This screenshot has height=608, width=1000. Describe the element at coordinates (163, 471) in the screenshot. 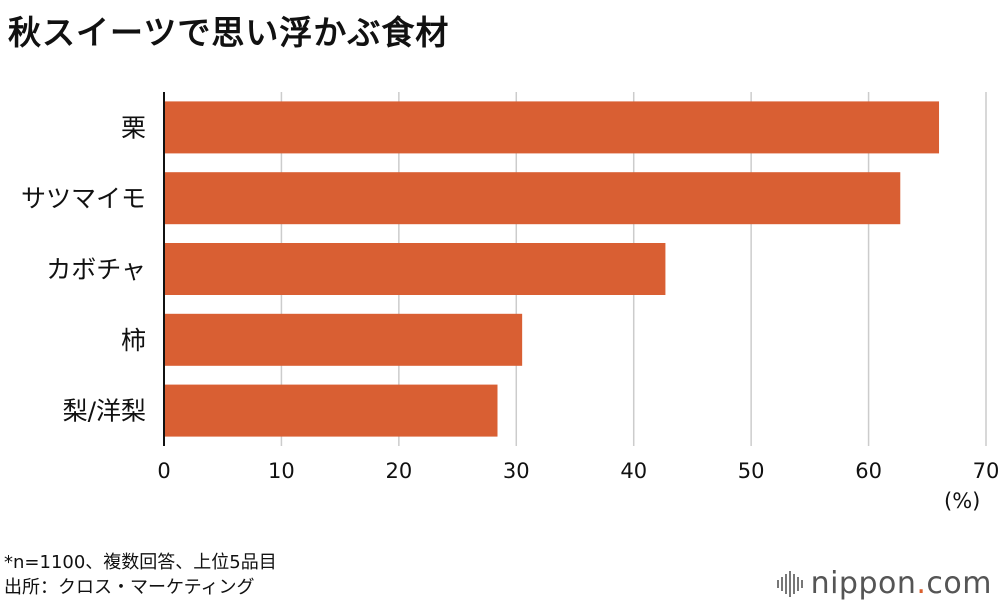

I see `x-tick-label: 0` at that location.